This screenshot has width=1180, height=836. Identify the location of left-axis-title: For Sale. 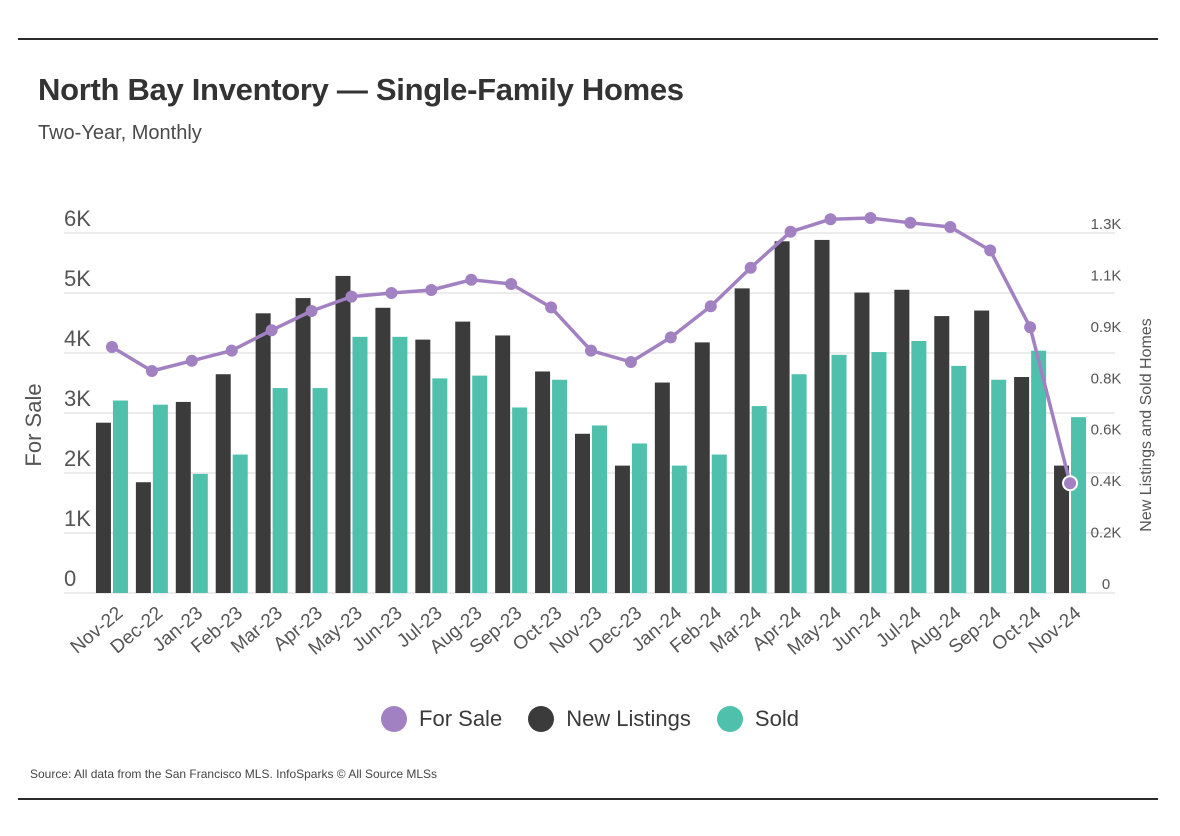
(33, 424).